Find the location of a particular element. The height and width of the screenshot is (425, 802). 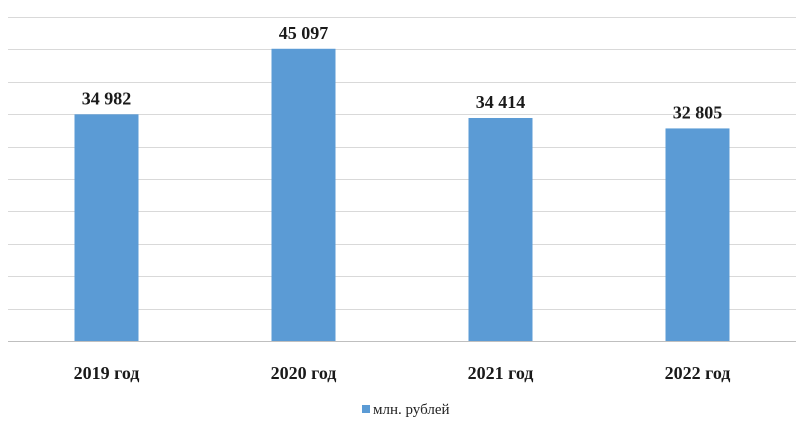

category-label-1: 2020 год is located at coordinates (304, 373).